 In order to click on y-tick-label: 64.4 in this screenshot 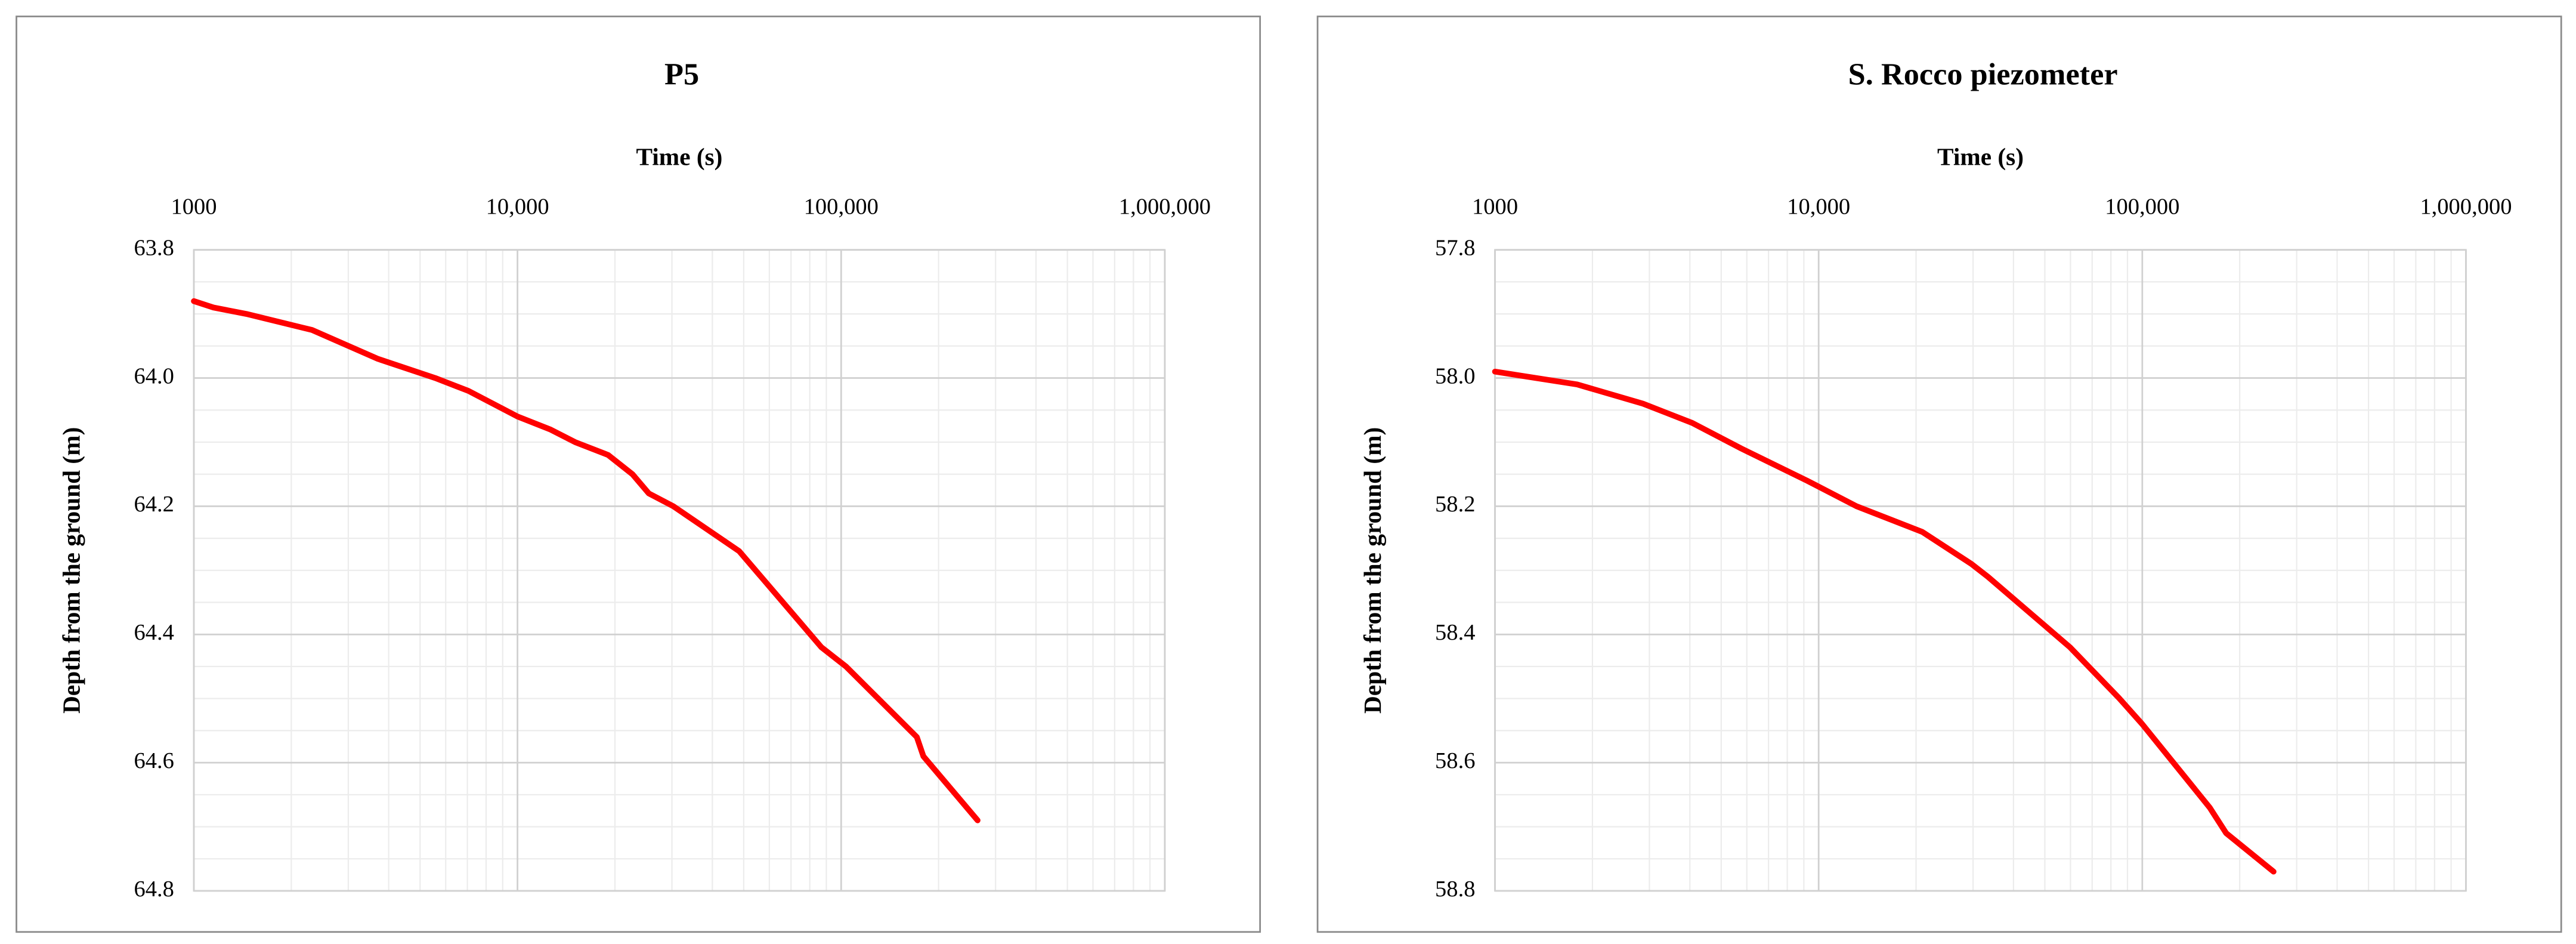, I will do `click(154, 632)`.